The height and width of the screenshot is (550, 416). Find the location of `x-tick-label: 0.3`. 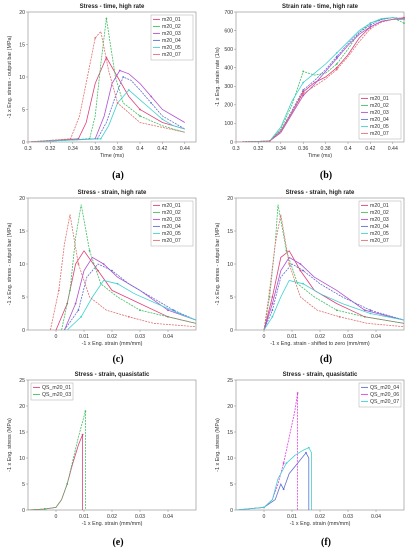

x-tick-label: 0.3 is located at coordinates (235, 149).